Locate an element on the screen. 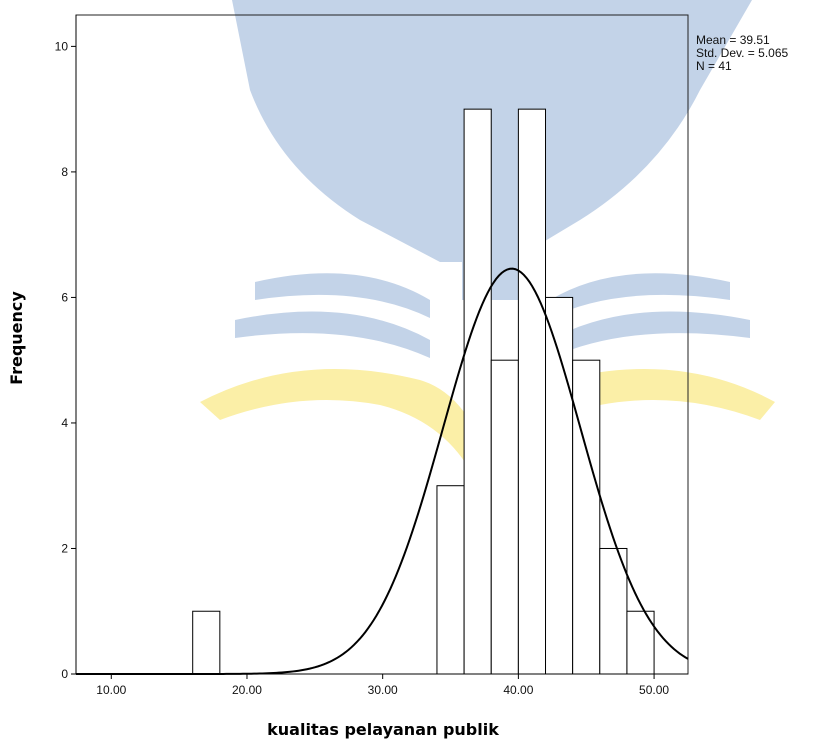  x-tick-label-0: 10.00 is located at coordinates (111, 690).